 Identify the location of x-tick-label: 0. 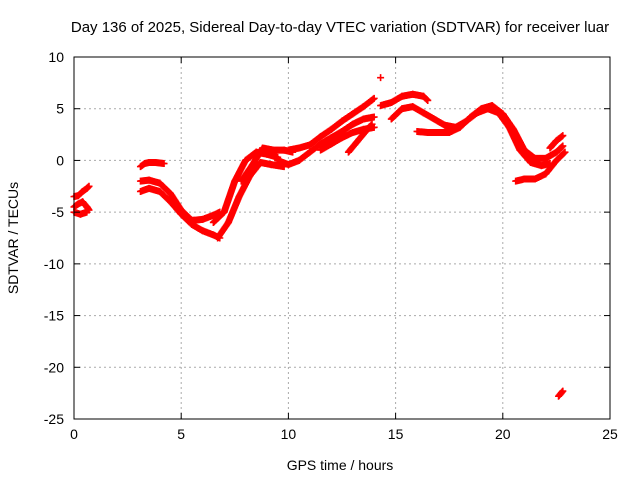
(74, 434).